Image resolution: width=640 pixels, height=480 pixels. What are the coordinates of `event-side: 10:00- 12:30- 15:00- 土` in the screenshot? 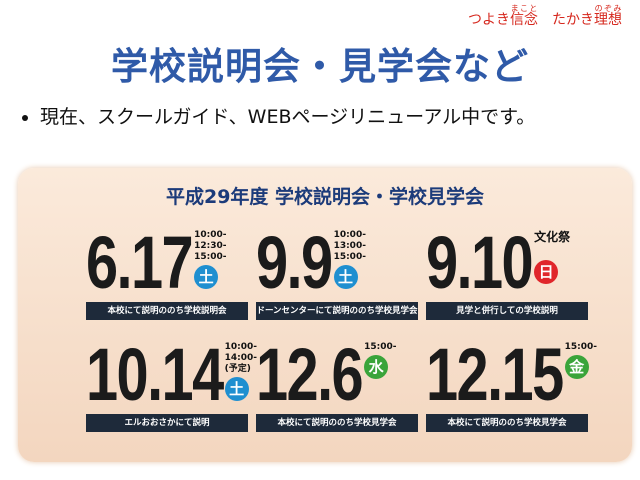 It's located at (210, 259).